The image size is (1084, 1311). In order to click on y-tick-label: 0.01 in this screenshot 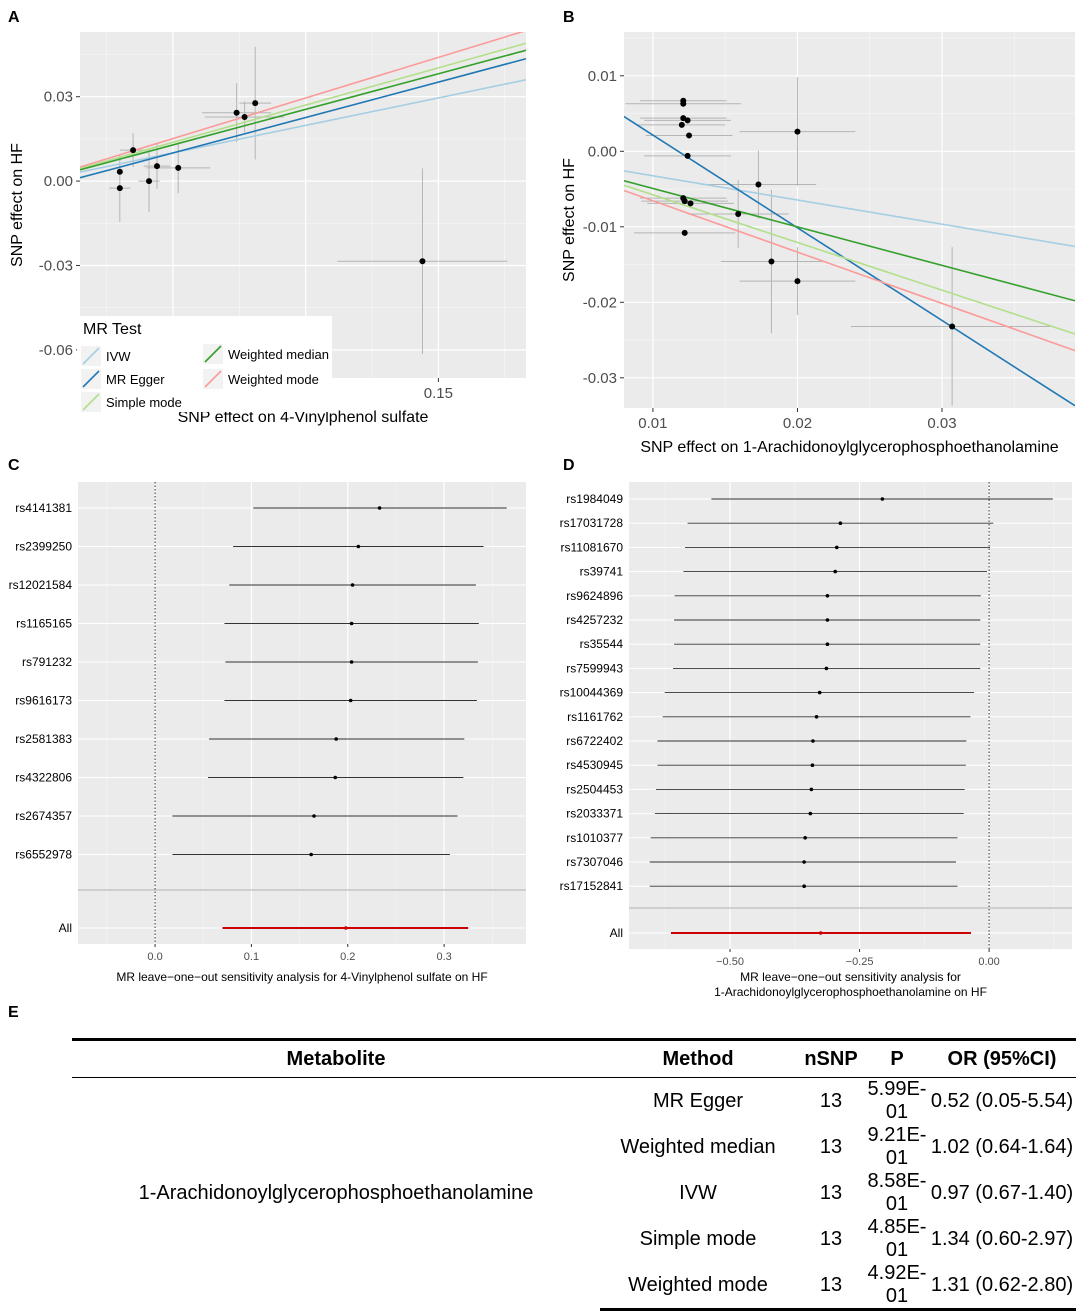, I will do `click(602, 76)`.